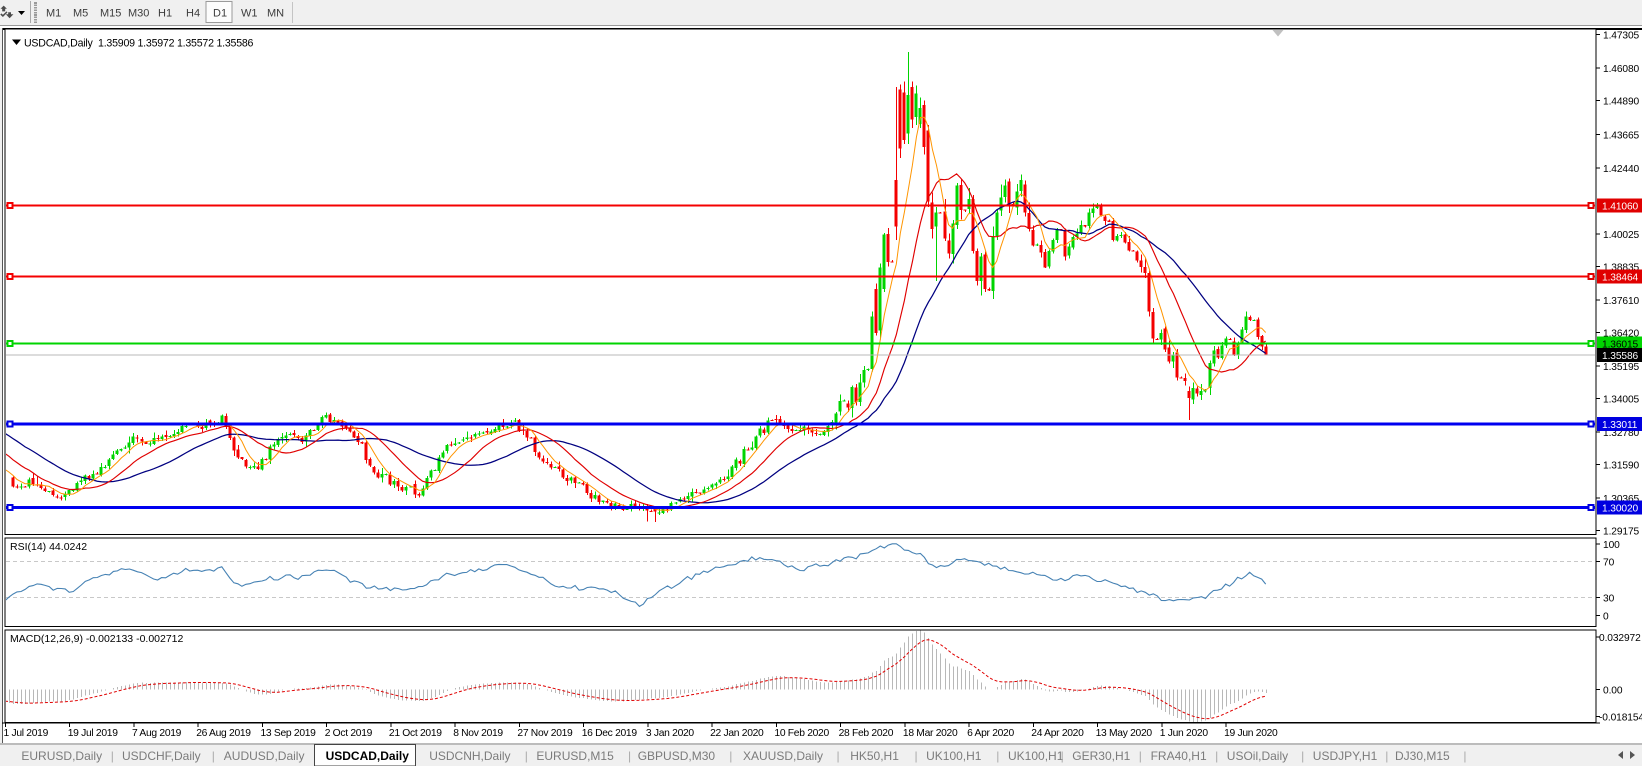 Image resolution: width=1642 pixels, height=766 pixels. I want to click on svg-text: XAUUSD,Daily, so click(783, 756).